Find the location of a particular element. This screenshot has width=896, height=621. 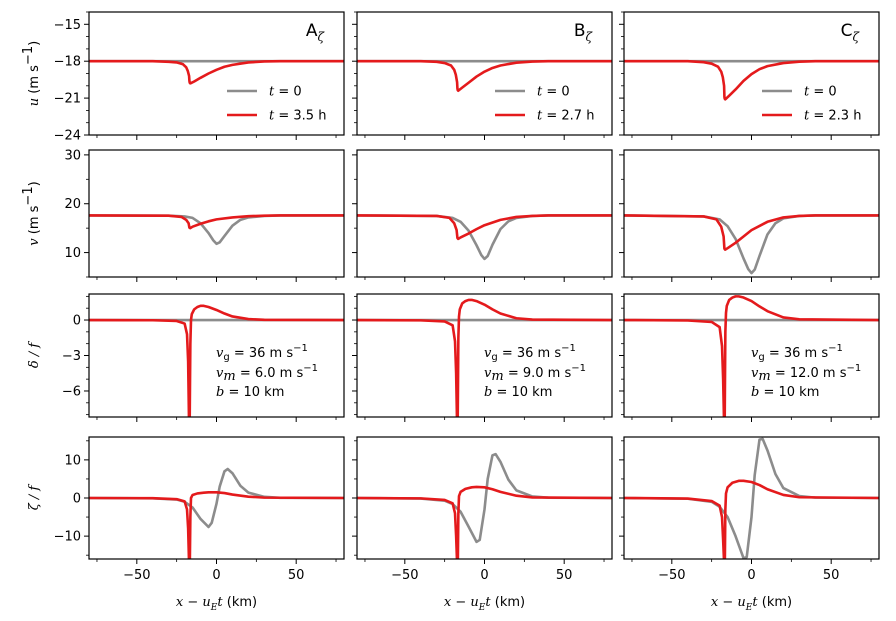

legend-label-t: t = 2.3 h is located at coordinates (832, 116).